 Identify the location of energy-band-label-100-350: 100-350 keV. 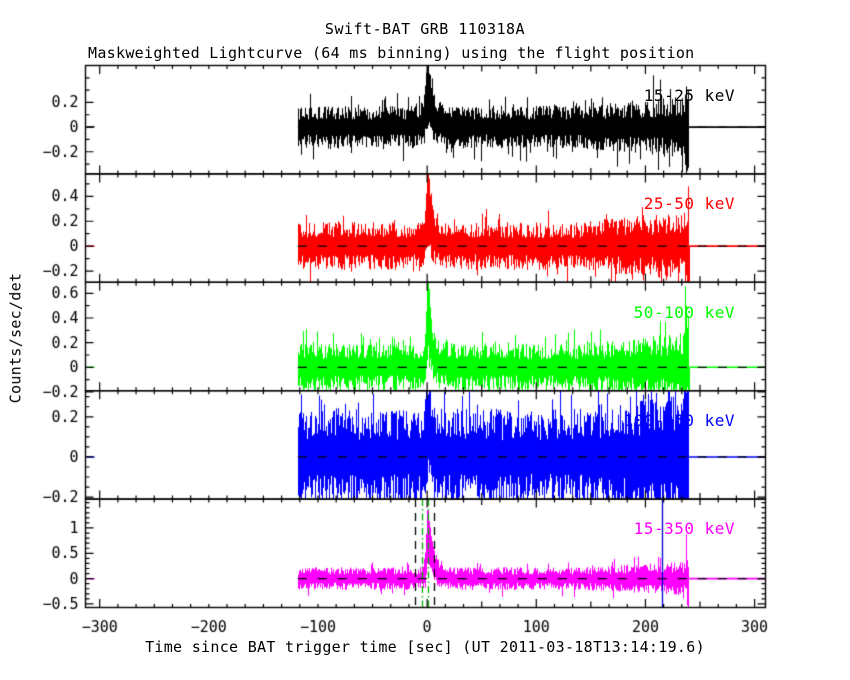
(679, 420).